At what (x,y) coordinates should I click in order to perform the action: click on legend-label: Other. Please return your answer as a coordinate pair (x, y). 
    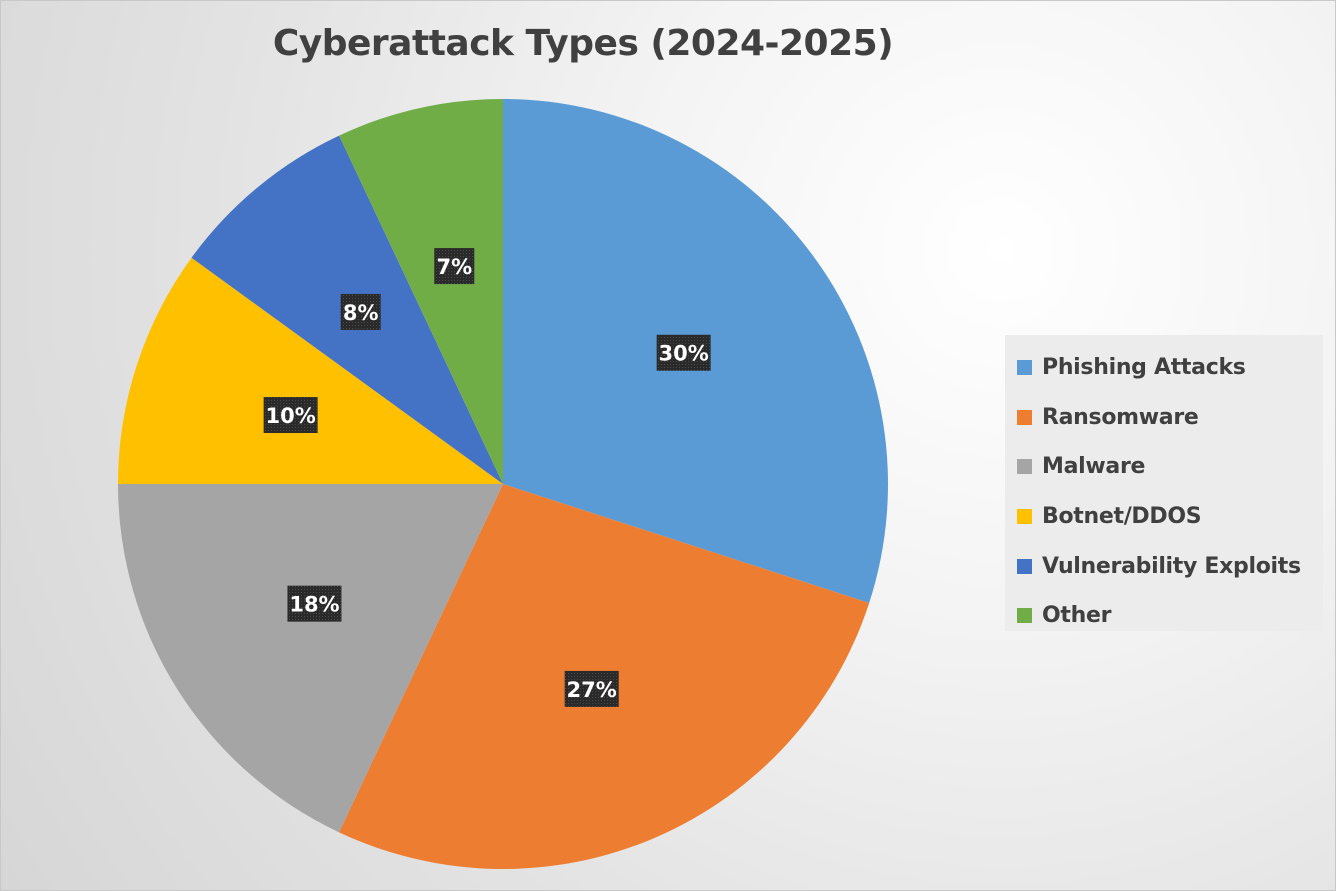
    Looking at the image, I should click on (1077, 616).